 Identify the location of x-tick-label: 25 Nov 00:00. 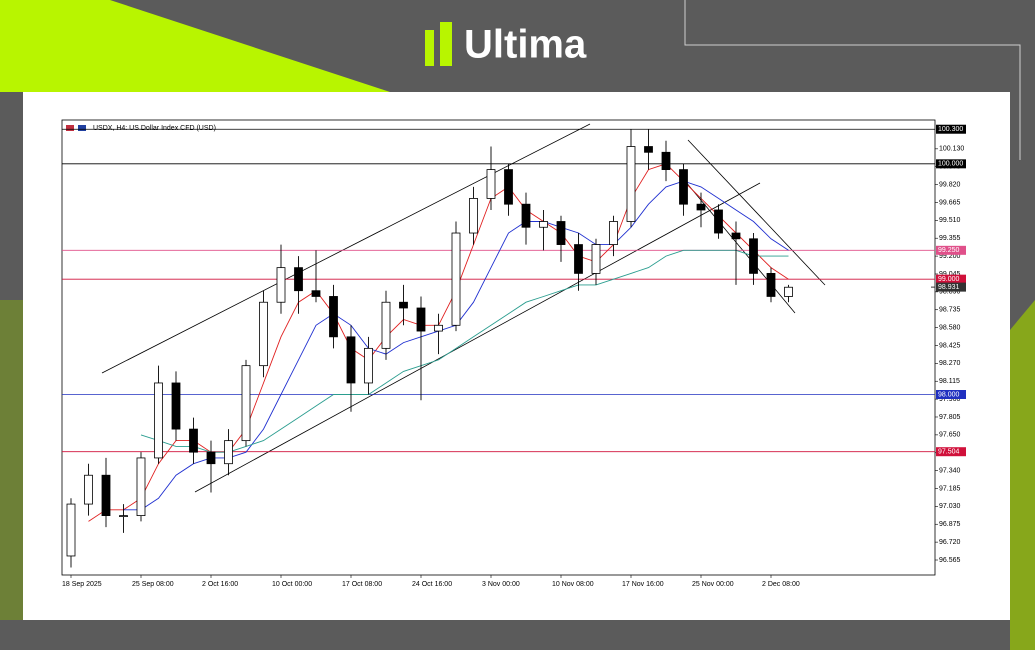
(713, 584).